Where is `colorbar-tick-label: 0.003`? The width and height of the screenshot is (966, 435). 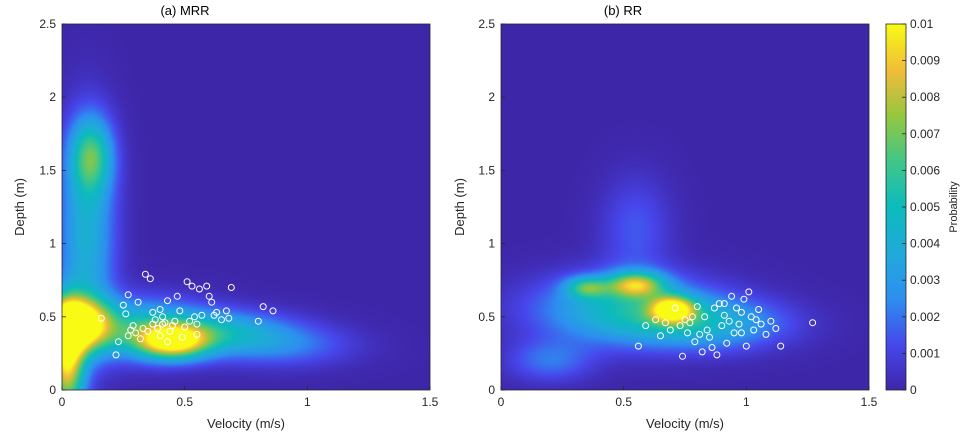 colorbar-tick-label: 0.003 is located at coordinates (925, 280).